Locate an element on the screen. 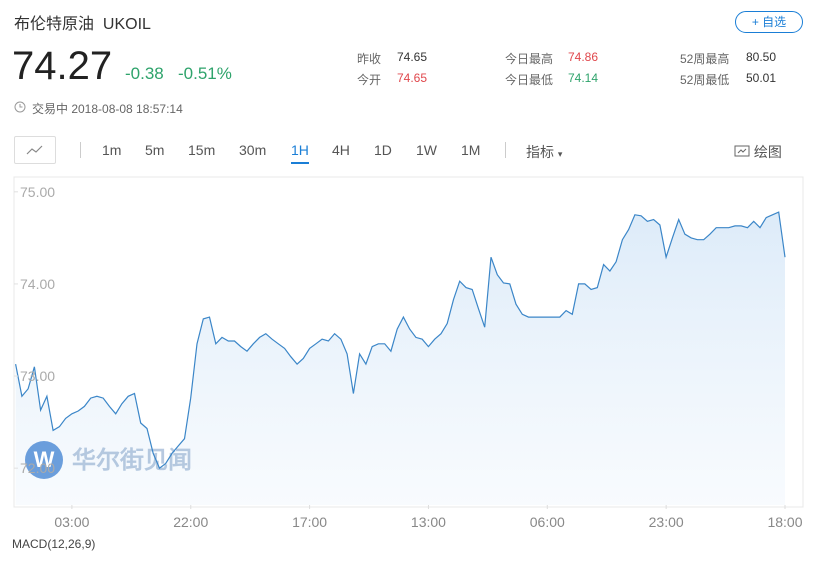  change: -0.38 is located at coordinates (144, 73).